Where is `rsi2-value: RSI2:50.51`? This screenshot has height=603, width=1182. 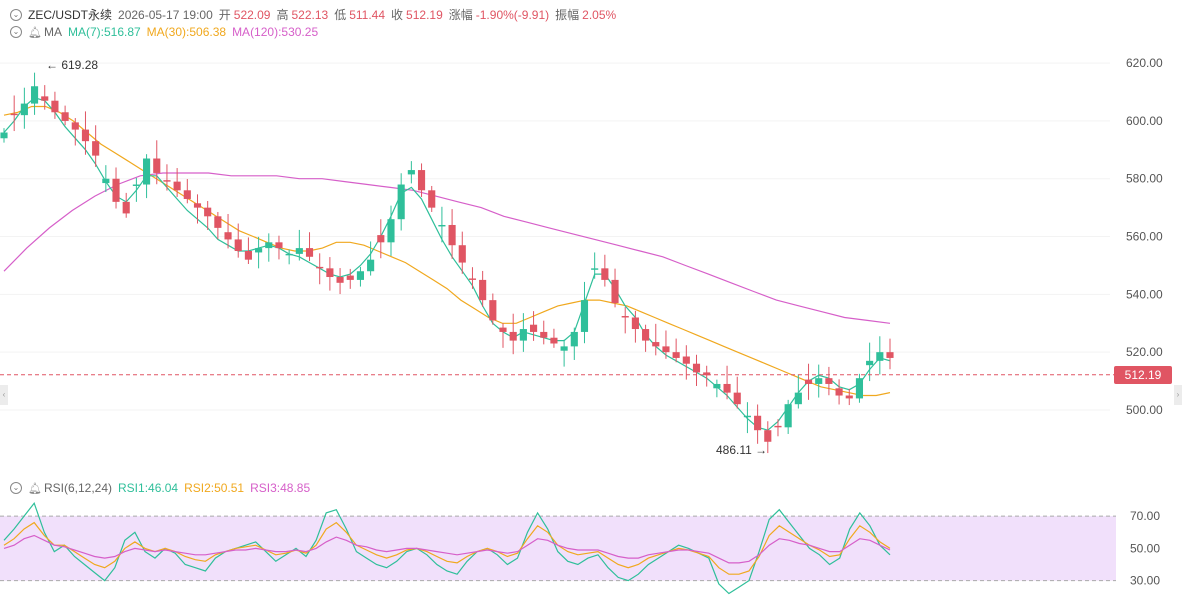 rsi2-value: RSI2:50.51 is located at coordinates (214, 488).